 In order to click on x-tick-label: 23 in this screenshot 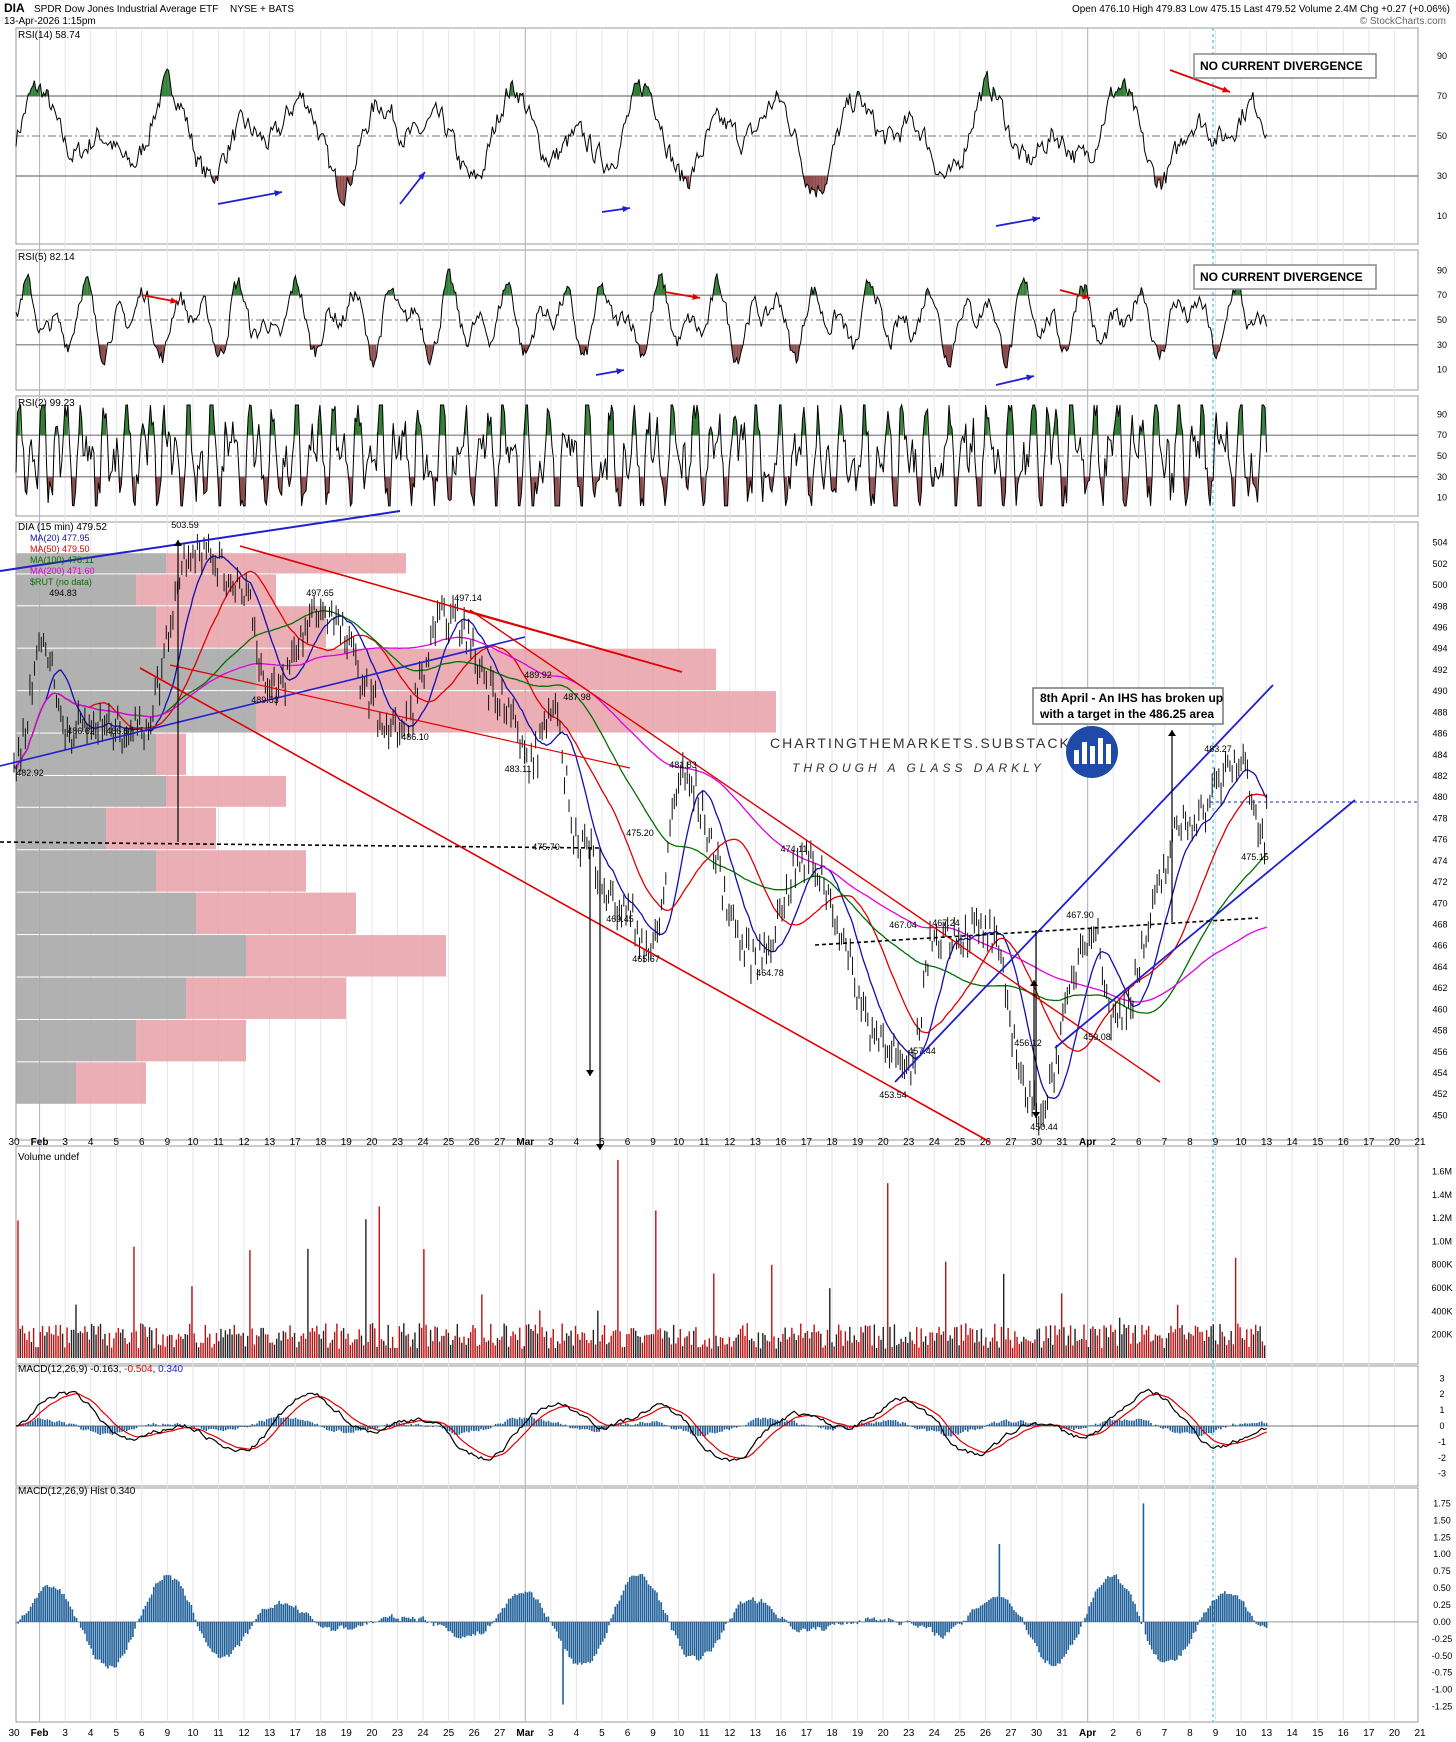, I will do `click(909, 1733)`.